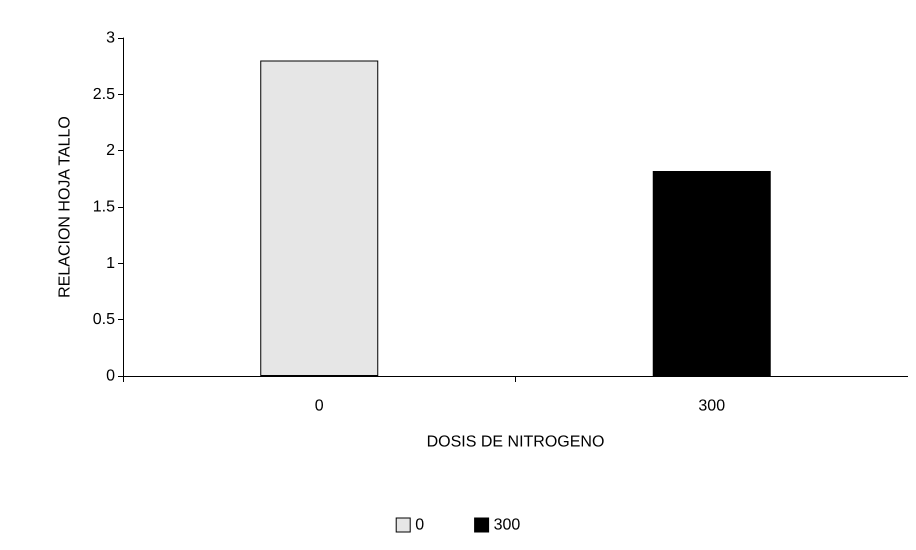  What do you see at coordinates (104, 94) in the screenshot?
I see `y-tick-label: 2.5` at bounding box center [104, 94].